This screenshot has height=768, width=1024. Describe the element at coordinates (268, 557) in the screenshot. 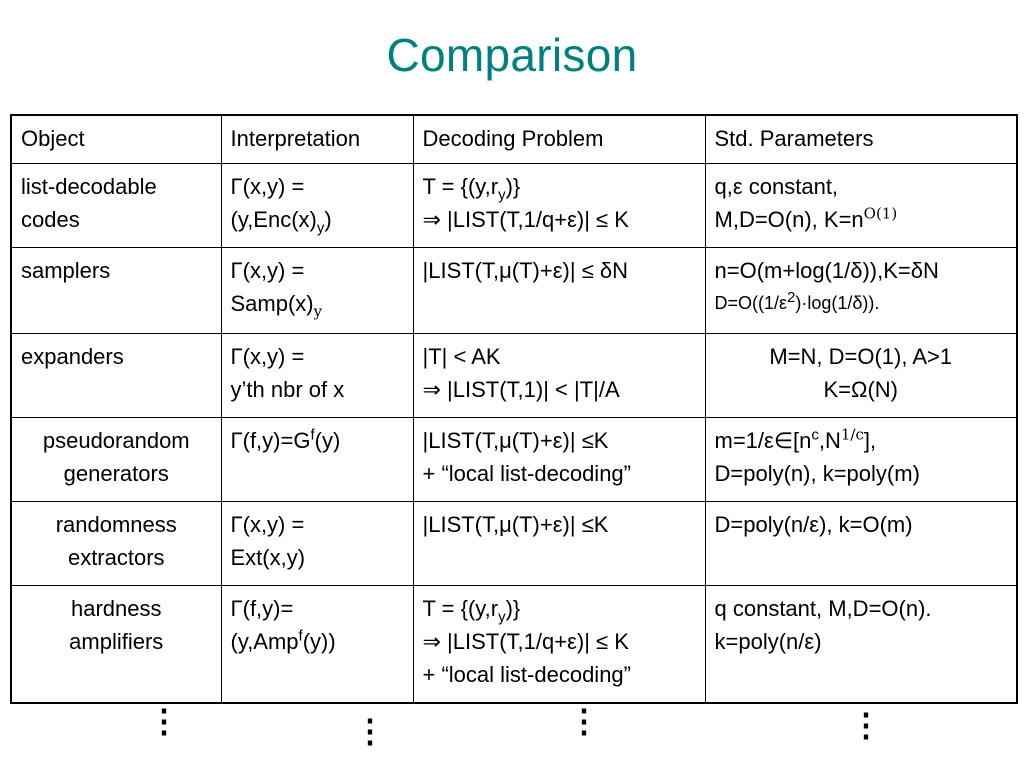

I see `interpretation-line: Ext(x,y)` at that location.